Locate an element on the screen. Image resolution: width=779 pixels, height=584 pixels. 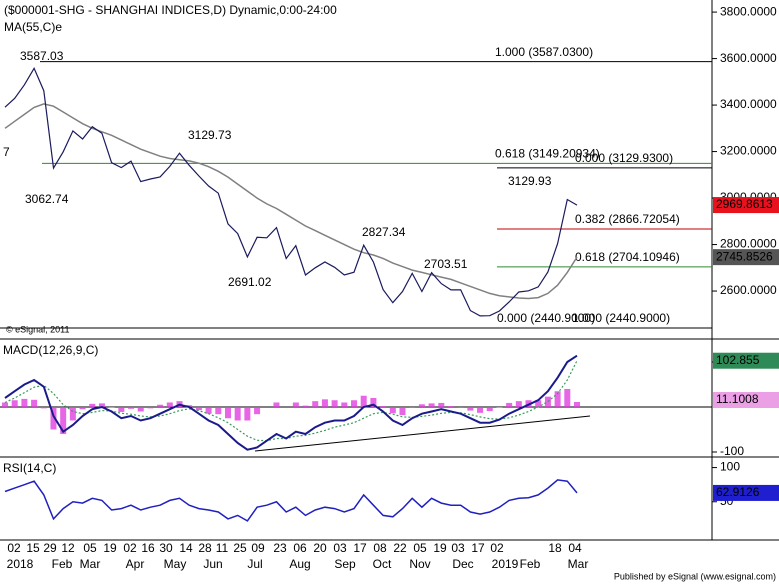
x-tick-label: 25 is located at coordinates (240, 548).